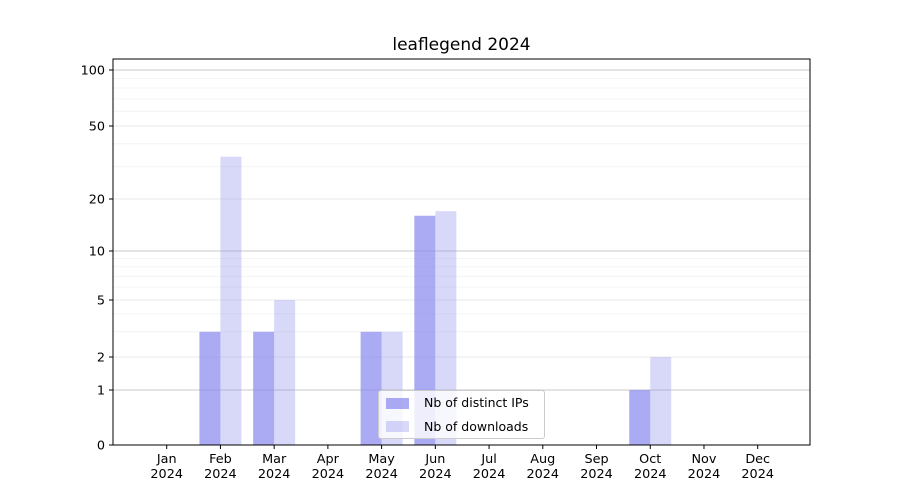  Describe the element at coordinates (101, 445) in the screenshot. I see `y-tick-label: 0` at that location.